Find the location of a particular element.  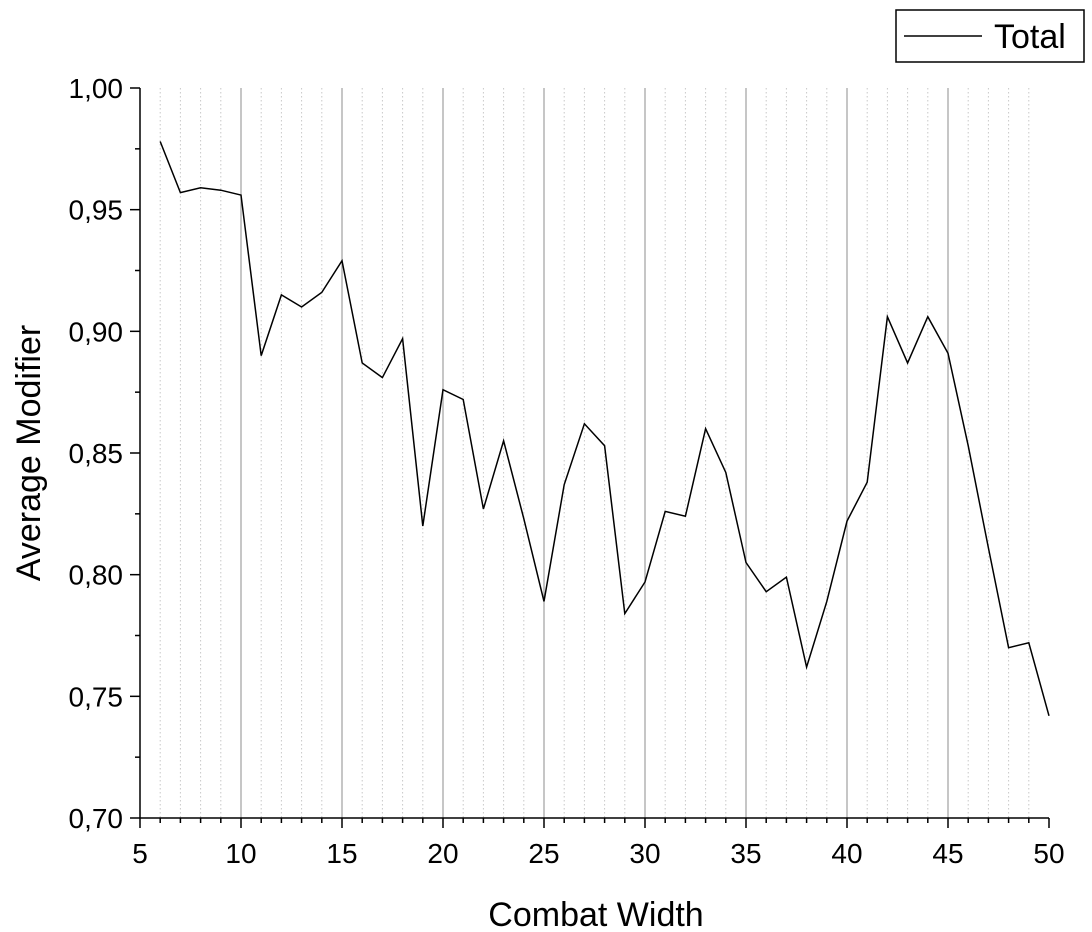

x-tick-label: 35 is located at coordinates (745, 853).